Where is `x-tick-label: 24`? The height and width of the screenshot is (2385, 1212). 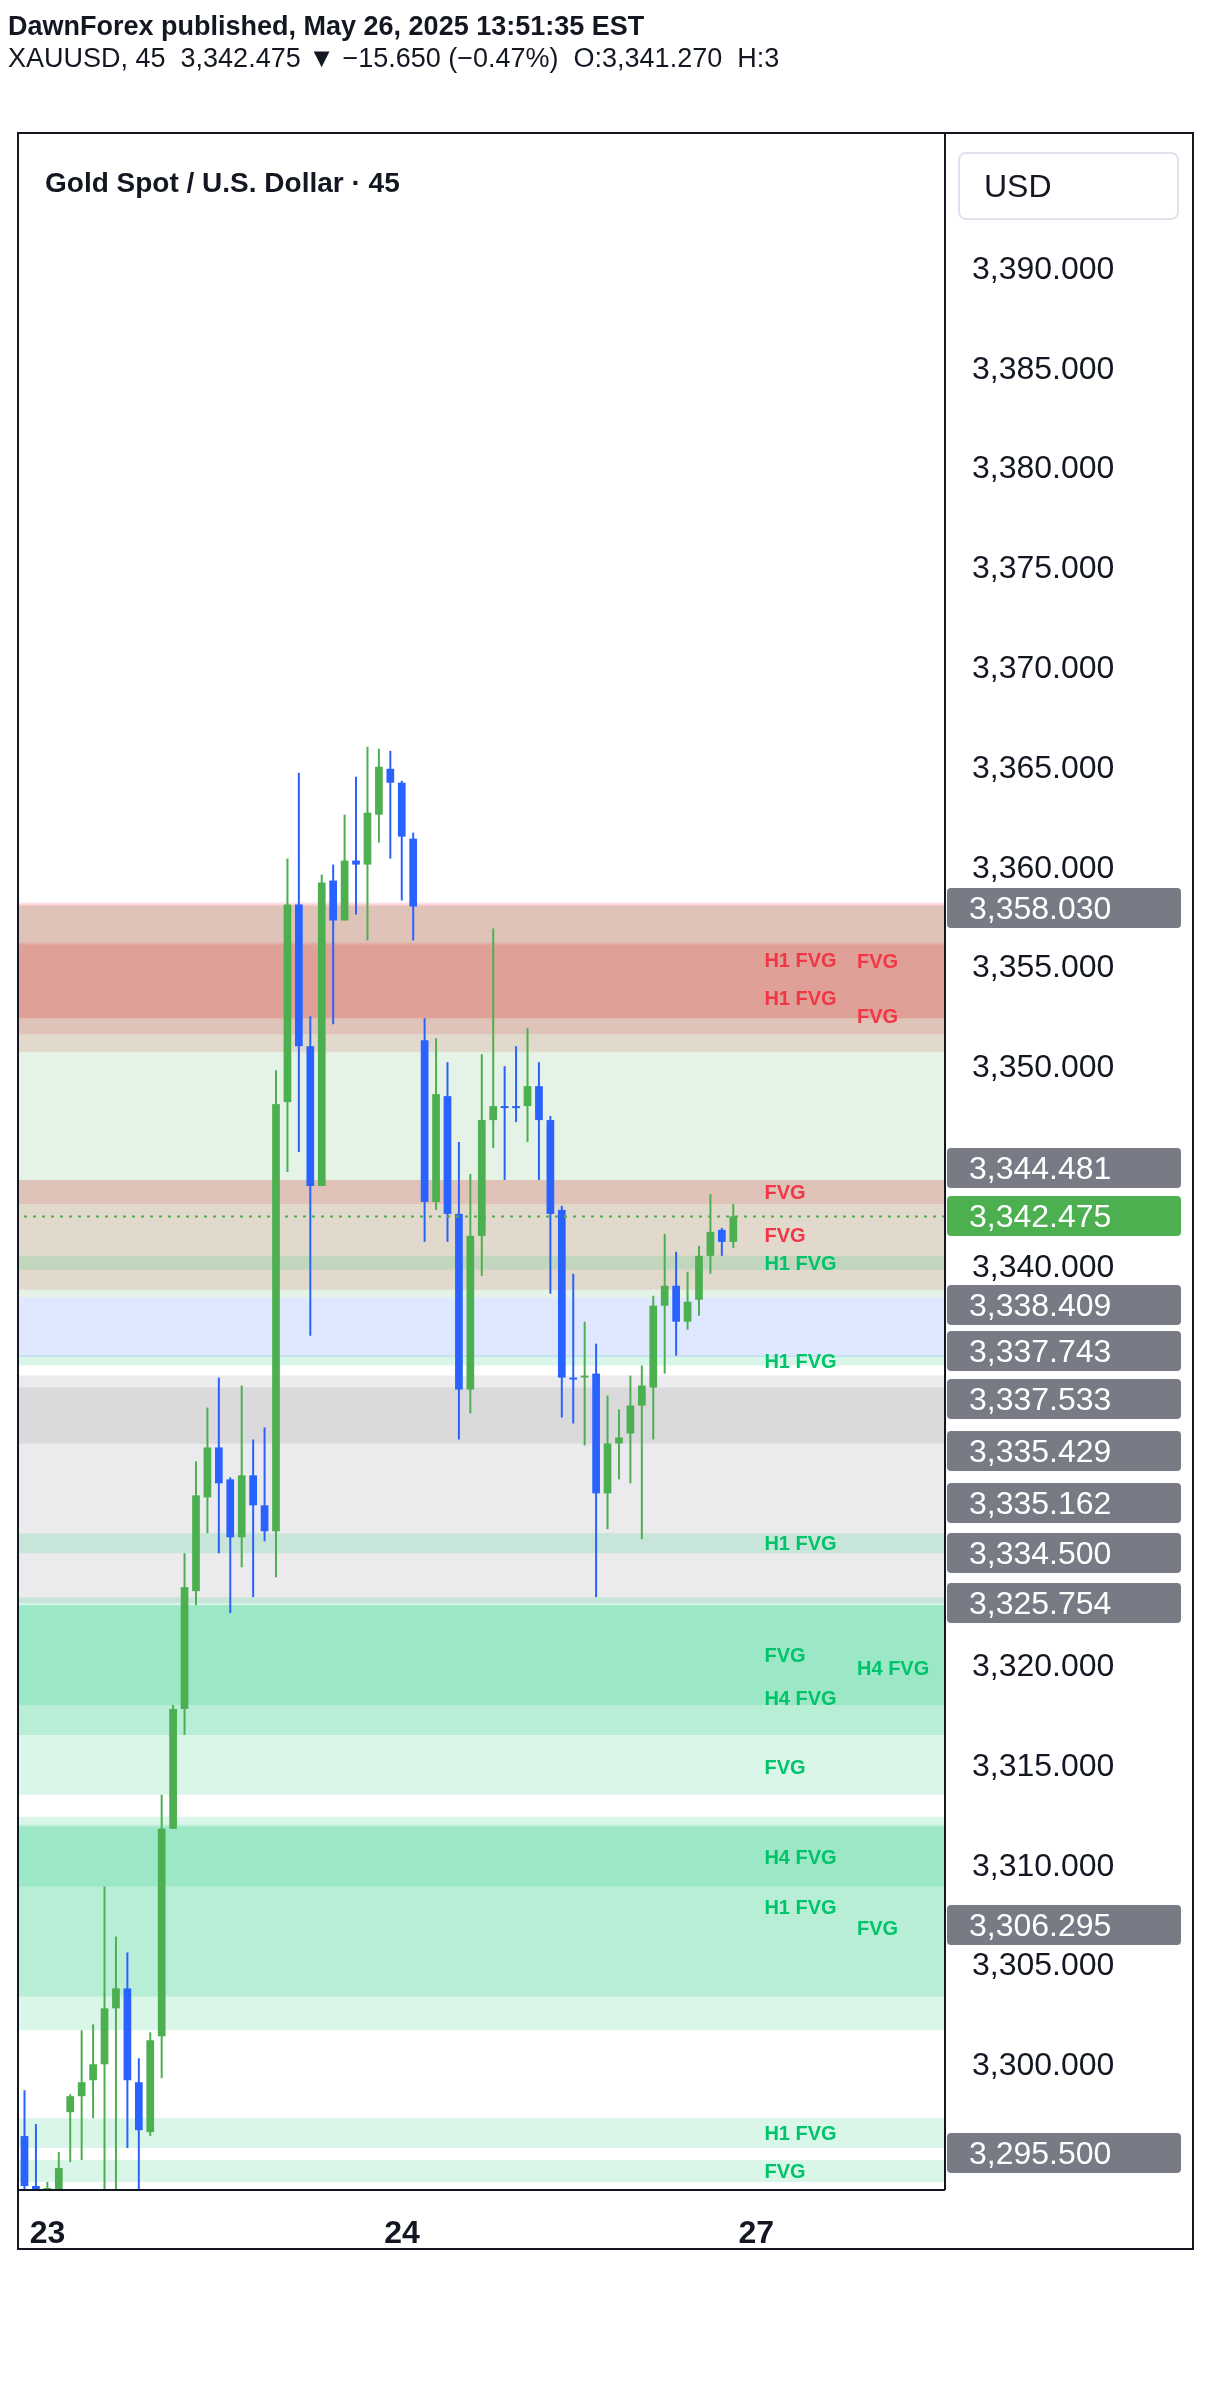 x-tick-label: 24 is located at coordinates (402, 2232).